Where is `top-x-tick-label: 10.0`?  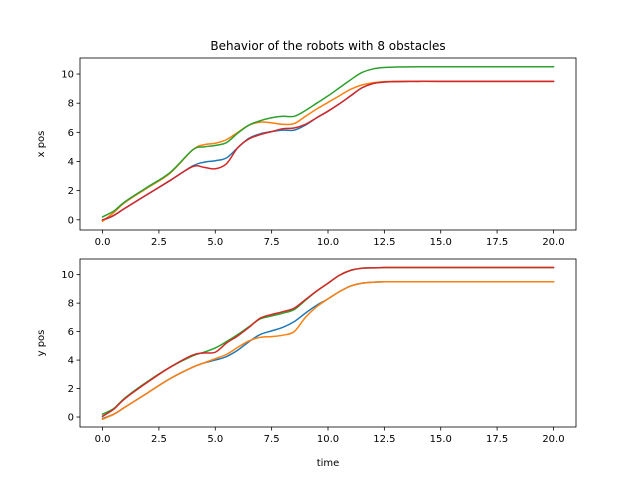
top-x-tick-label: 10.0 is located at coordinates (328, 242).